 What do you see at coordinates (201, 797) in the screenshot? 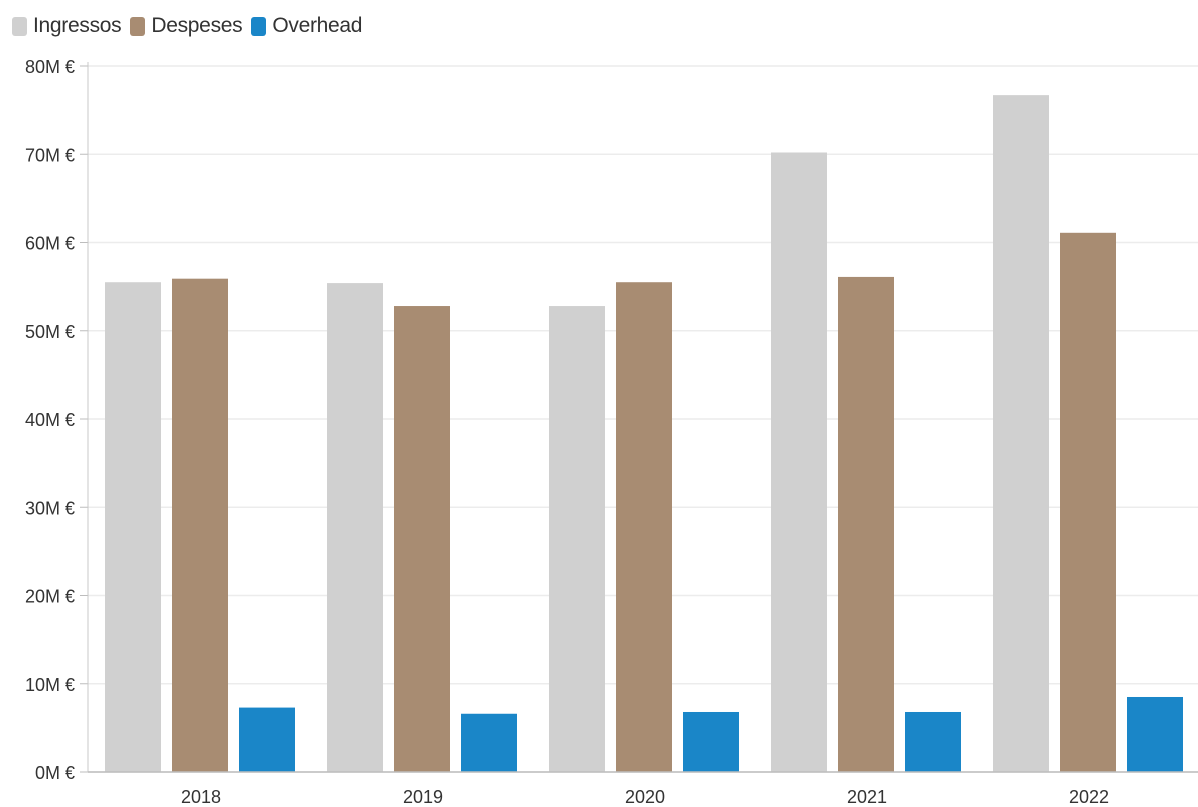
I see `x-tick-label: 2018` at bounding box center [201, 797].